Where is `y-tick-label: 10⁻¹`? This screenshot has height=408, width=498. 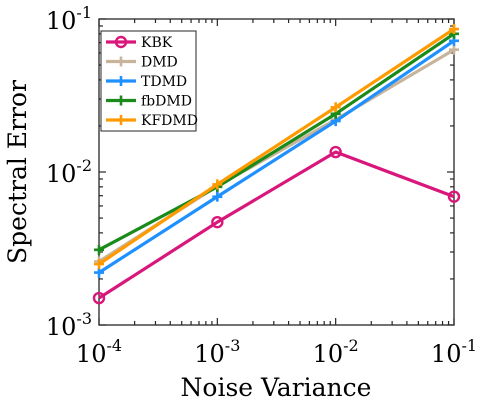 y-tick-label: 10⁻¹ is located at coordinates (69, 19).